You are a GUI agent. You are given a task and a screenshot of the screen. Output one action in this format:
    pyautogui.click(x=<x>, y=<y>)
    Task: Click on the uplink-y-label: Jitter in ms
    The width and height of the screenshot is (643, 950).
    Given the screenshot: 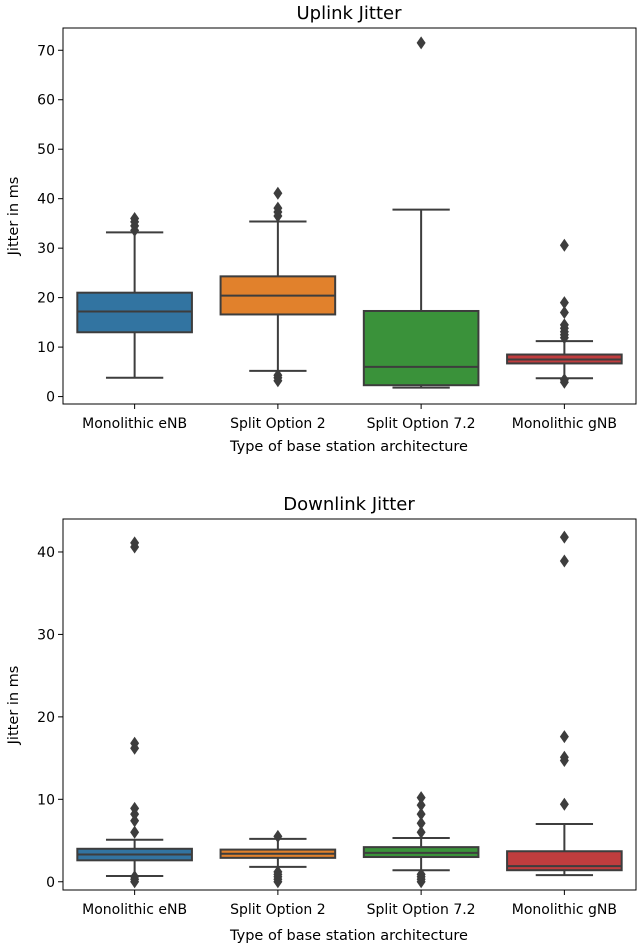 What is the action you would take?
    pyautogui.click(x=14, y=217)
    